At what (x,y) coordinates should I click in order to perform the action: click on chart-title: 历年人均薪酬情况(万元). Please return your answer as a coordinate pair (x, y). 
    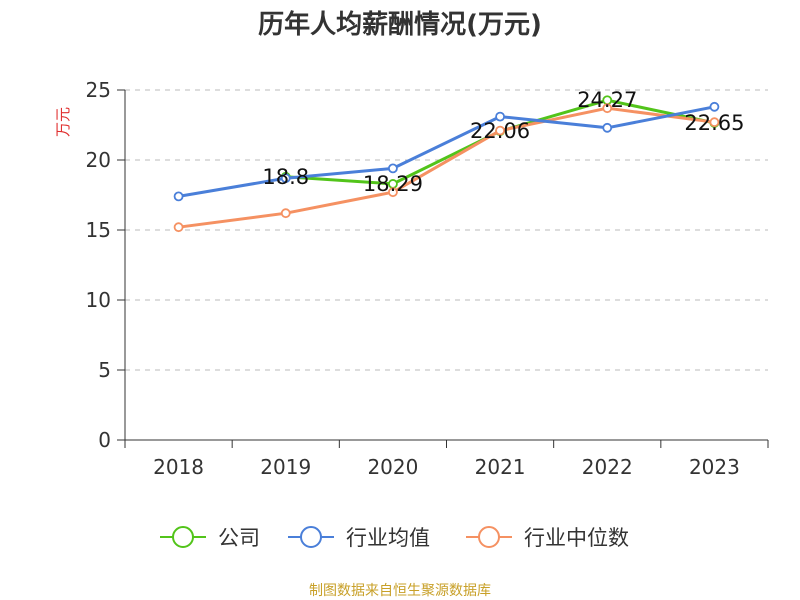
    Looking at the image, I should click on (400, 24).